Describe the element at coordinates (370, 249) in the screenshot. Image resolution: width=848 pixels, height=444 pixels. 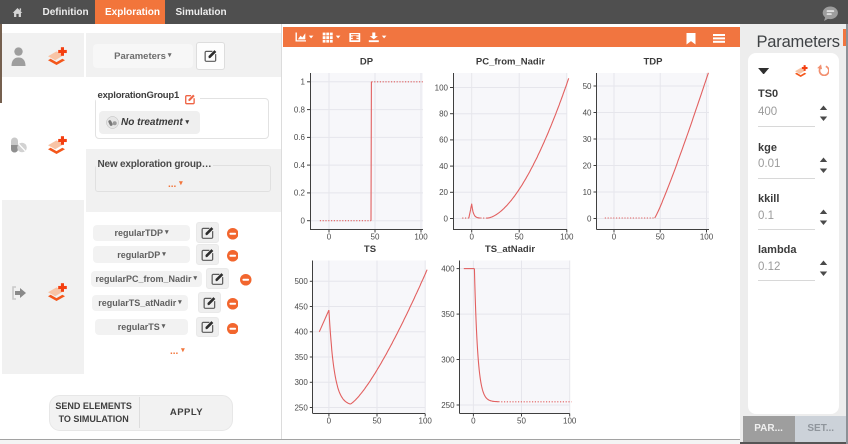
I see `svg-text: TS` at that location.